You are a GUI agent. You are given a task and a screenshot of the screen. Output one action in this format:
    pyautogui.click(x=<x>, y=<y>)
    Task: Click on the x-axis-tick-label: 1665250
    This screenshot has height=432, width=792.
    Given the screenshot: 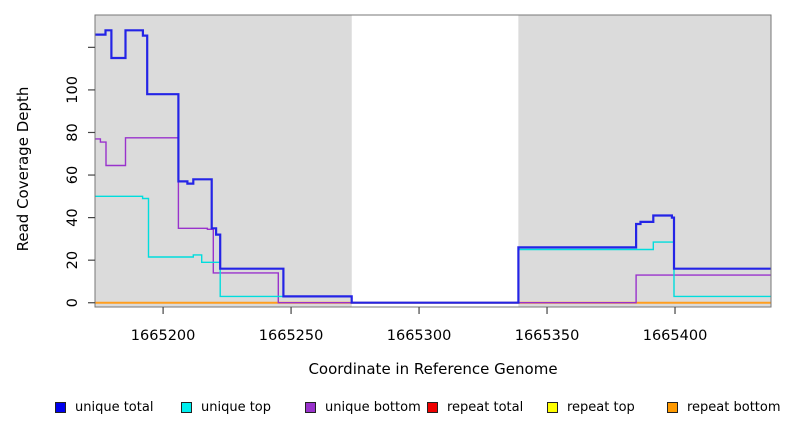 What is the action you would take?
    pyautogui.click(x=291, y=336)
    